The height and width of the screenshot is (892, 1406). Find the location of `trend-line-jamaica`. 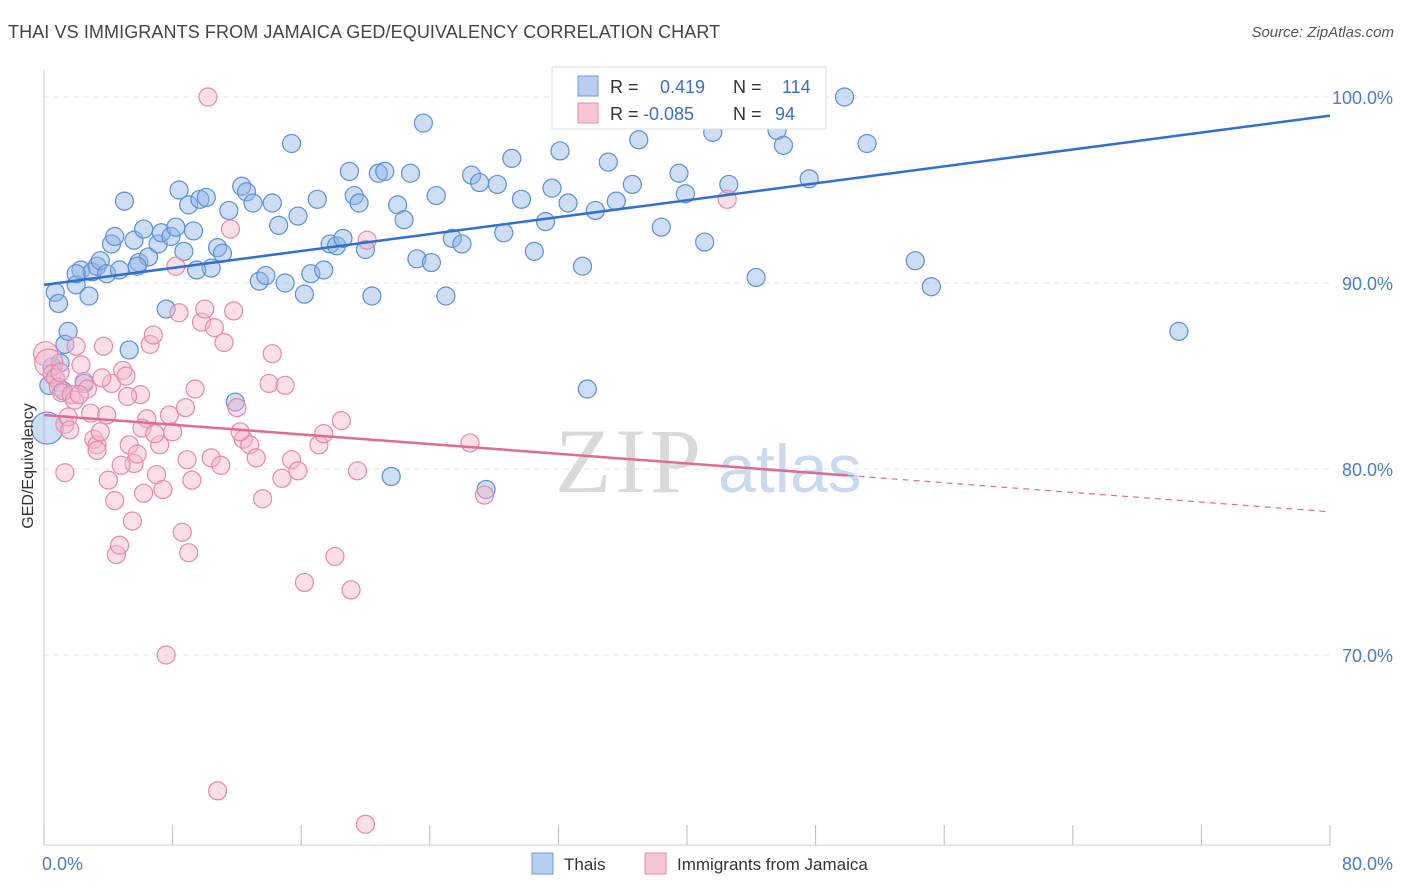

trend-line-jamaica is located at coordinates (445, 445).